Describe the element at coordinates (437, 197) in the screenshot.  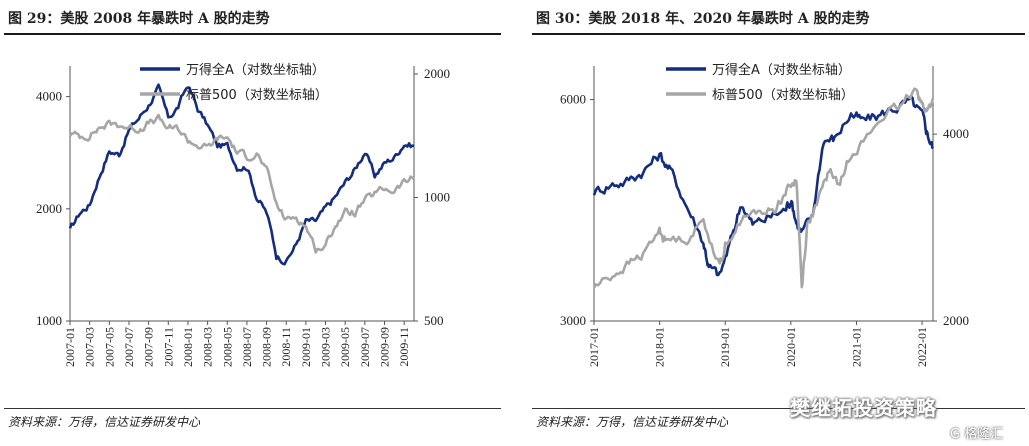
I see `y-right-tick-label: 1000` at that location.